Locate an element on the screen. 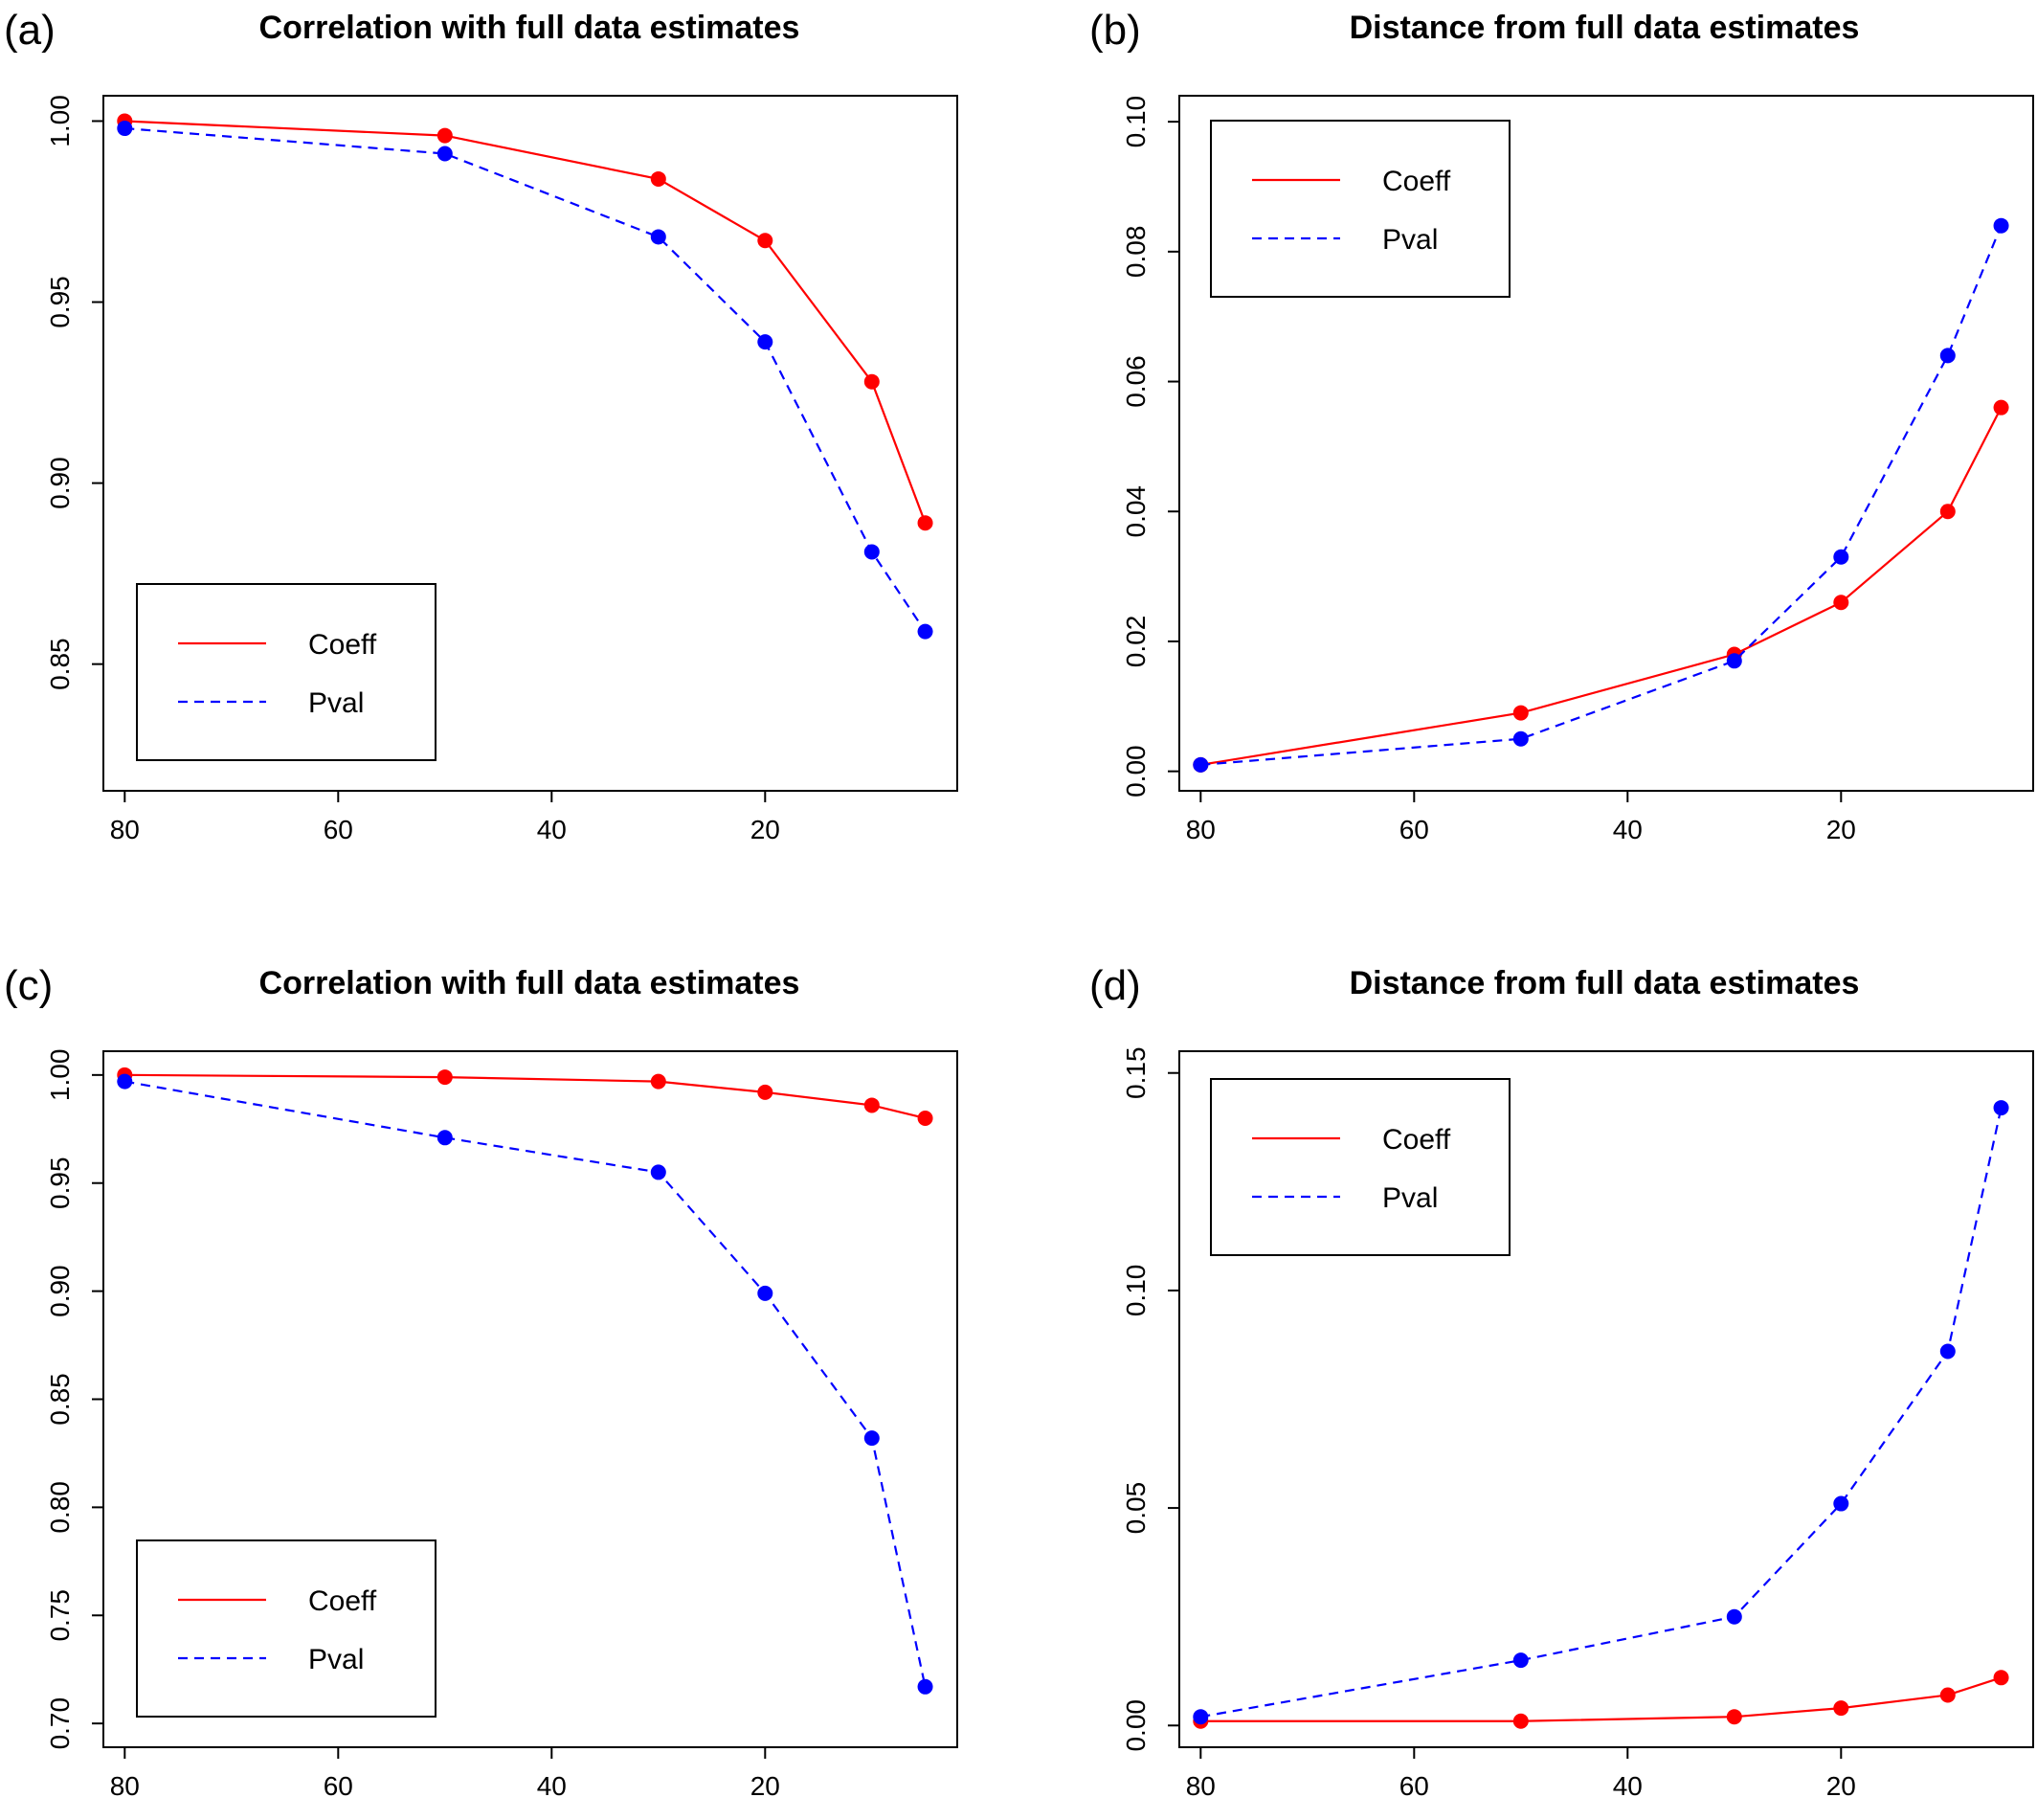 The width and height of the screenshot is (2037, 1820). y-tick-label: 0.05 is located at coordinates (1136, 1508).